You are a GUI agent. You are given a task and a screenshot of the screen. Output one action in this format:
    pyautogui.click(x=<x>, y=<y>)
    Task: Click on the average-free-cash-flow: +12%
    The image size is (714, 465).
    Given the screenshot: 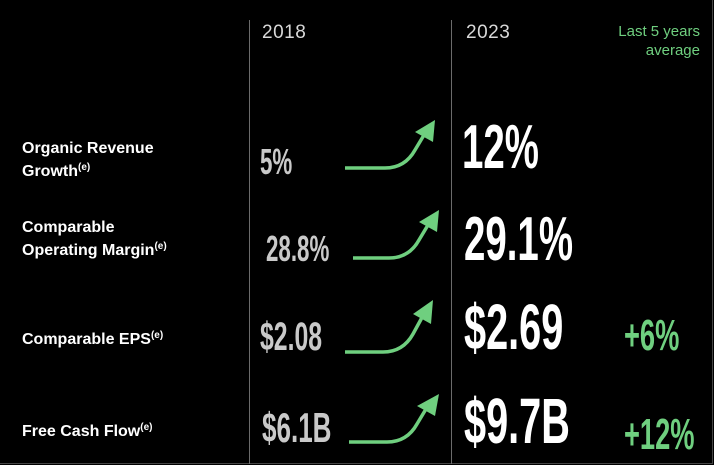 What is the action you would take?
    pyautogui.click(x=659, y=434)
    